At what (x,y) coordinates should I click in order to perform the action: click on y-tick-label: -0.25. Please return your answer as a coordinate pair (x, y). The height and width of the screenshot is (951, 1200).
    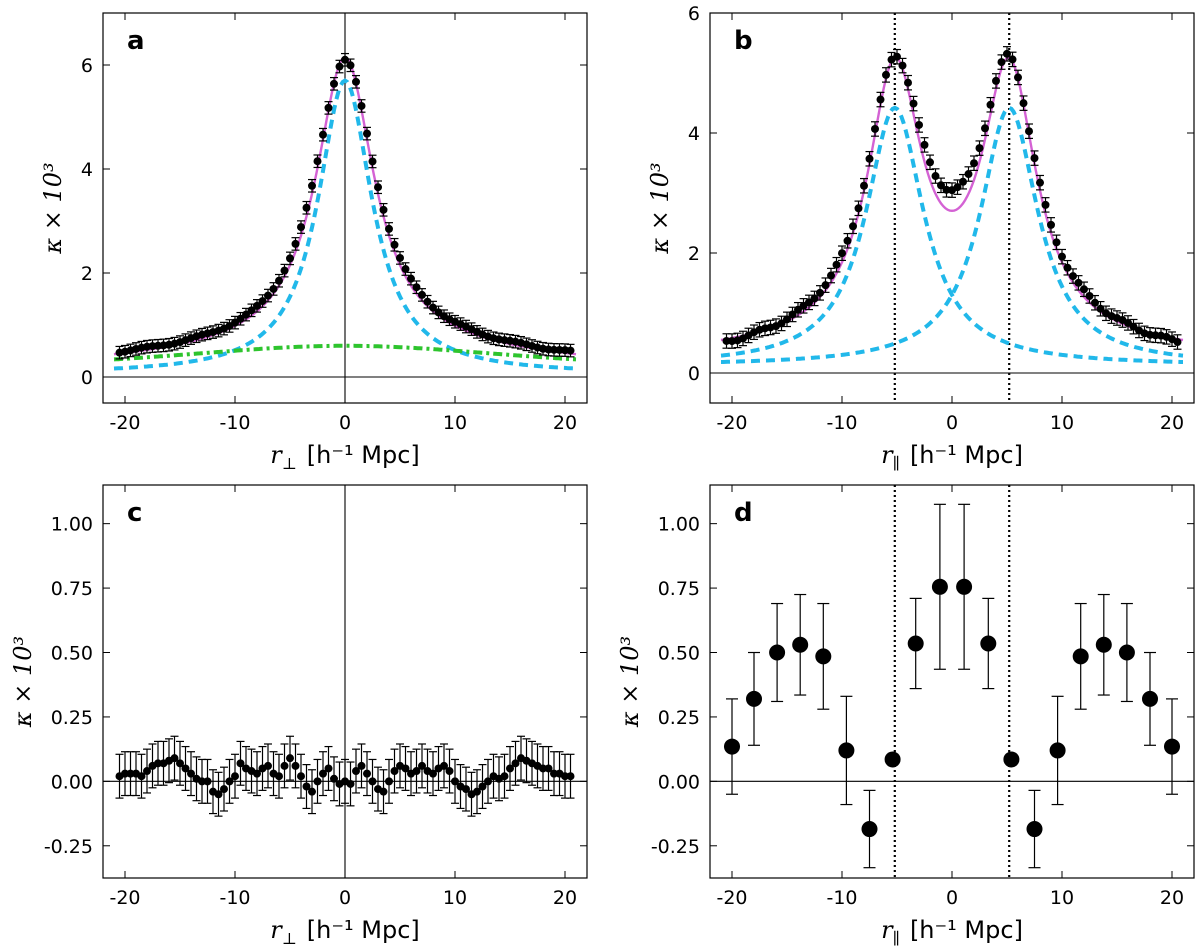
    Looking at the image, I should click on (675, 847).